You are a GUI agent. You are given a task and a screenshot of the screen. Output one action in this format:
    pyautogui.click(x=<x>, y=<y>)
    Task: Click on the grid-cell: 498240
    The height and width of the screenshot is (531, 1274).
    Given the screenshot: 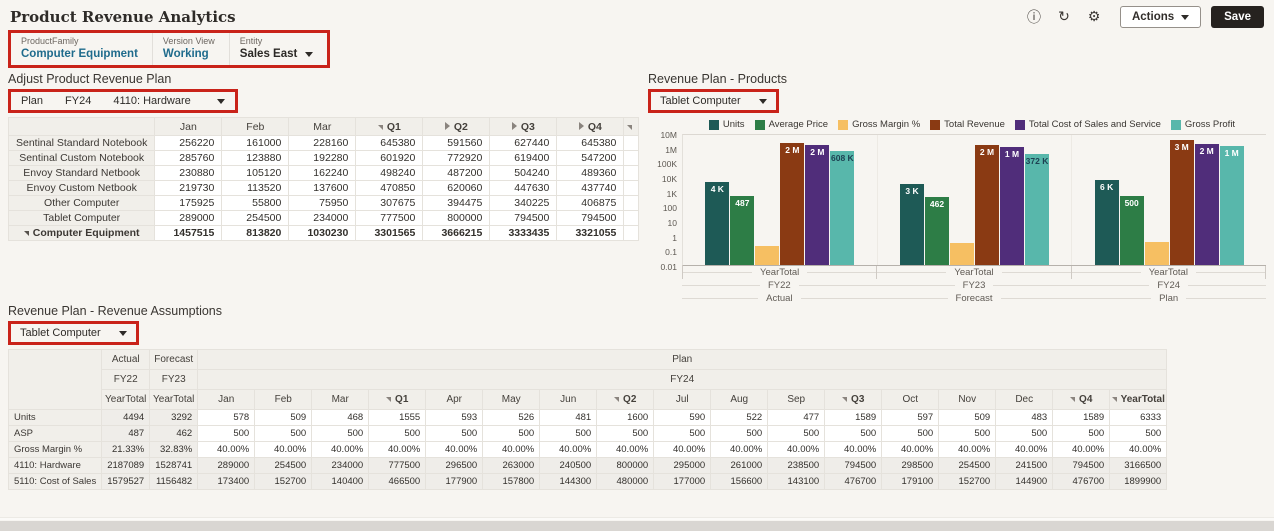 What is the action you would take?
    pyautogui.click(x=389, y=173)
    